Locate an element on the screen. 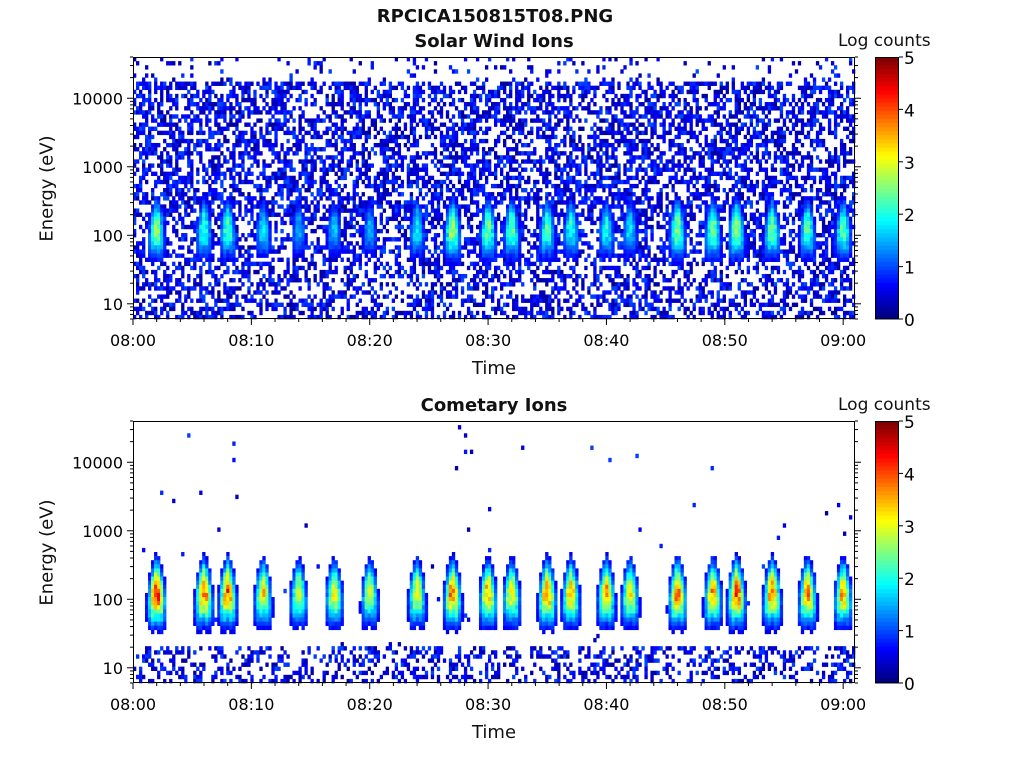 Image resolution: width=1024 pixels, height=768 pixels. panel-1-colorbar is located at coordinates (887, 188).